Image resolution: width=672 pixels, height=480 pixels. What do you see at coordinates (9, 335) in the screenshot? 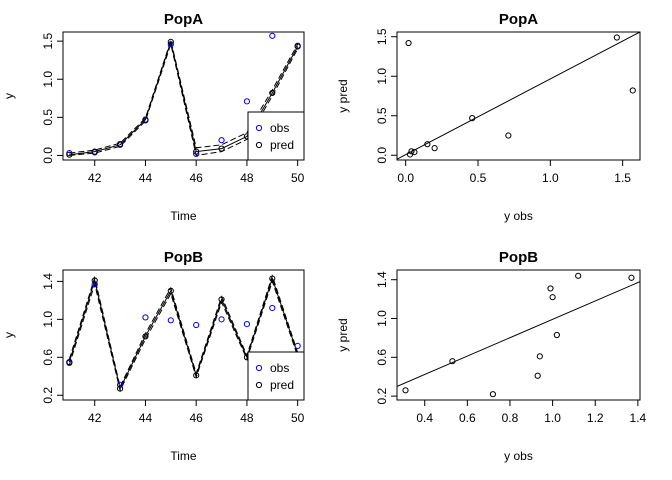
I see `y-axis-title: y` at bounding box center [9, 335].